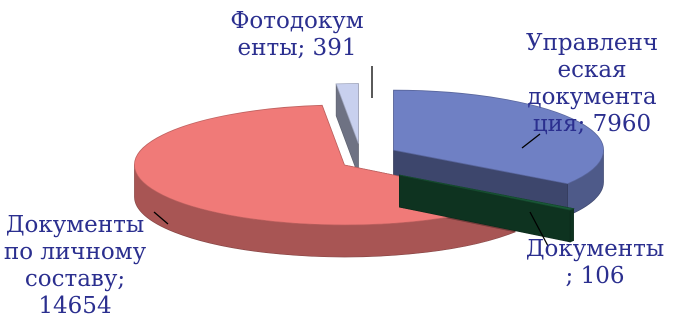 The height and width of the screenshot is (329, 674). I want to click on data-label-photo-docs: Фотодокум енты; 391, so click(297, 34).